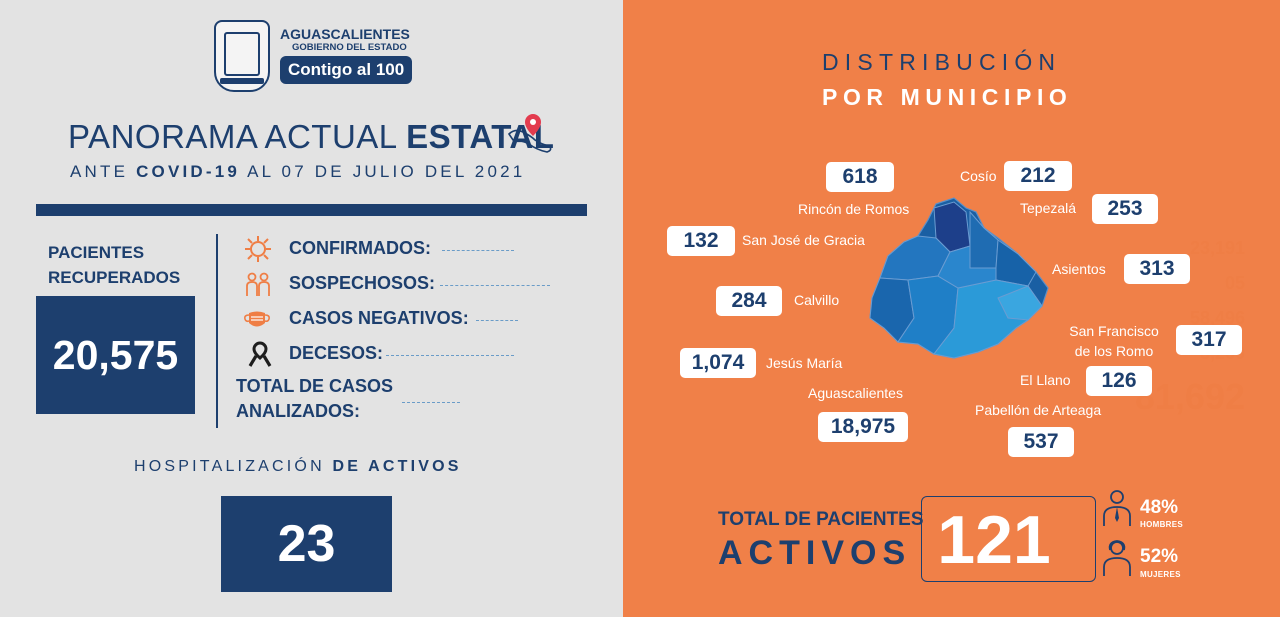  What do you see at coordinates (860, 177) in the screenshot?
I see `municipio-value: 618` at bounding box center [860, 177].